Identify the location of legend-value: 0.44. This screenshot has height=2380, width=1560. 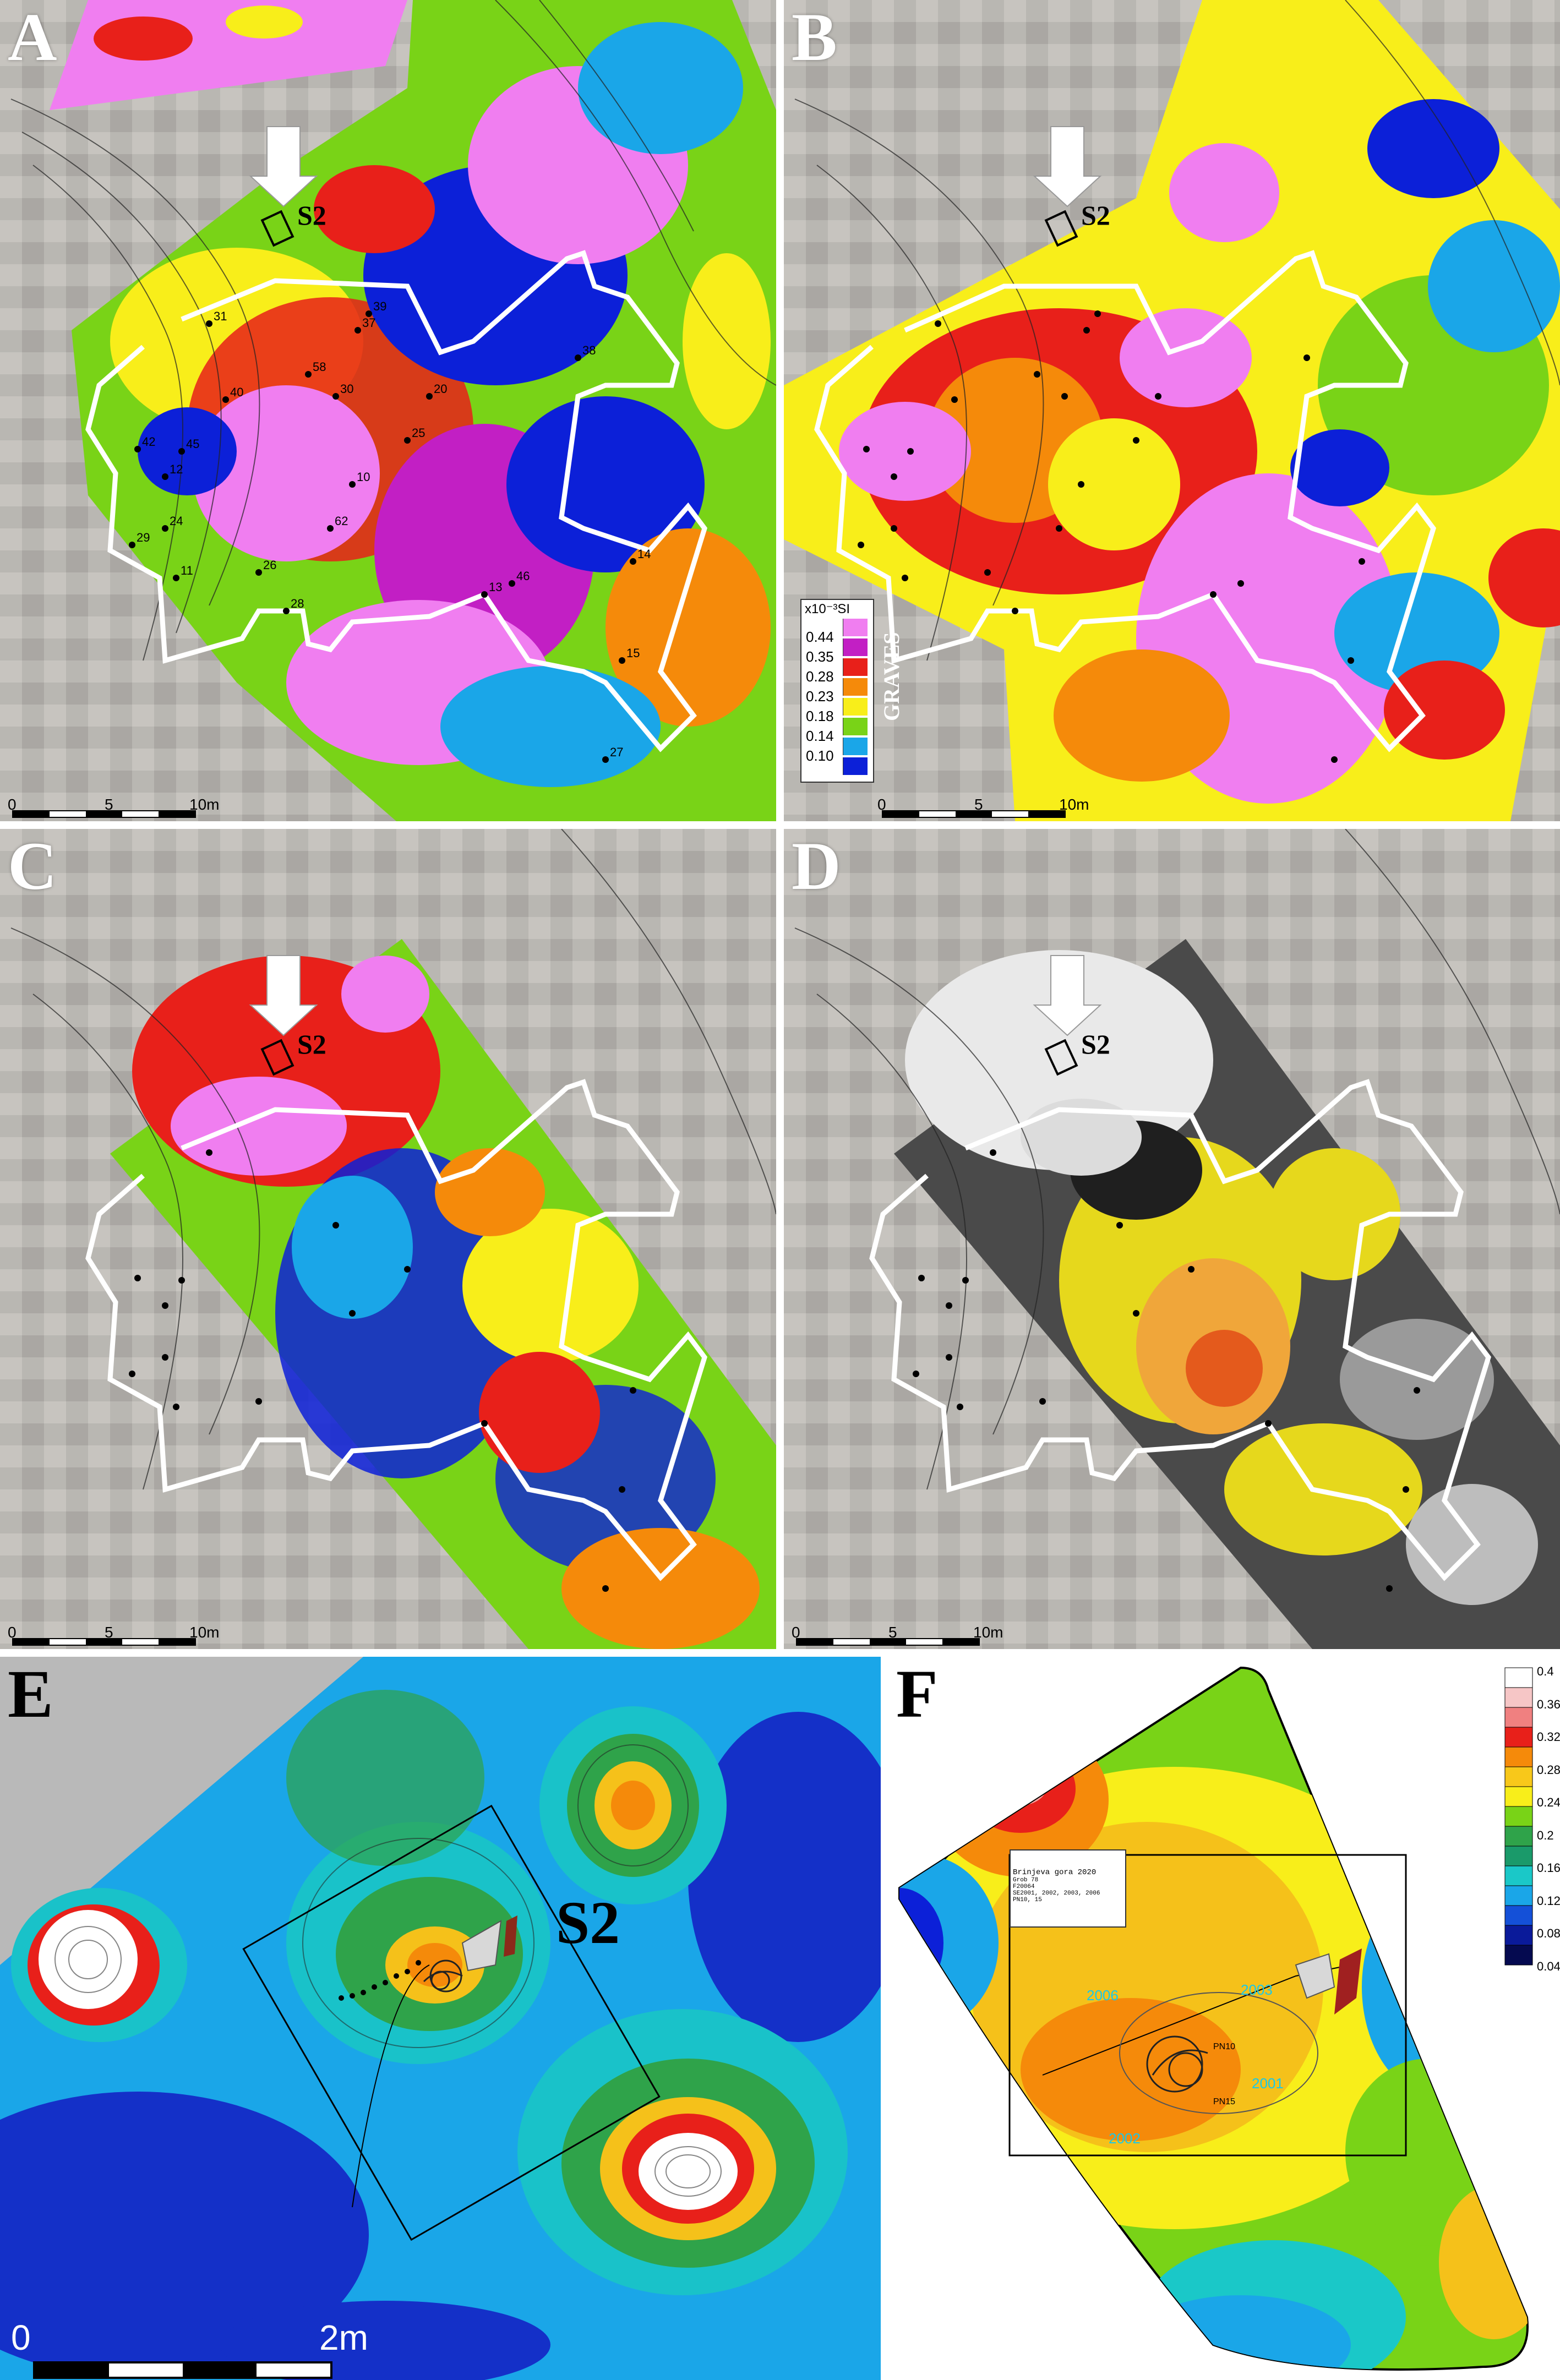
(820, 637).